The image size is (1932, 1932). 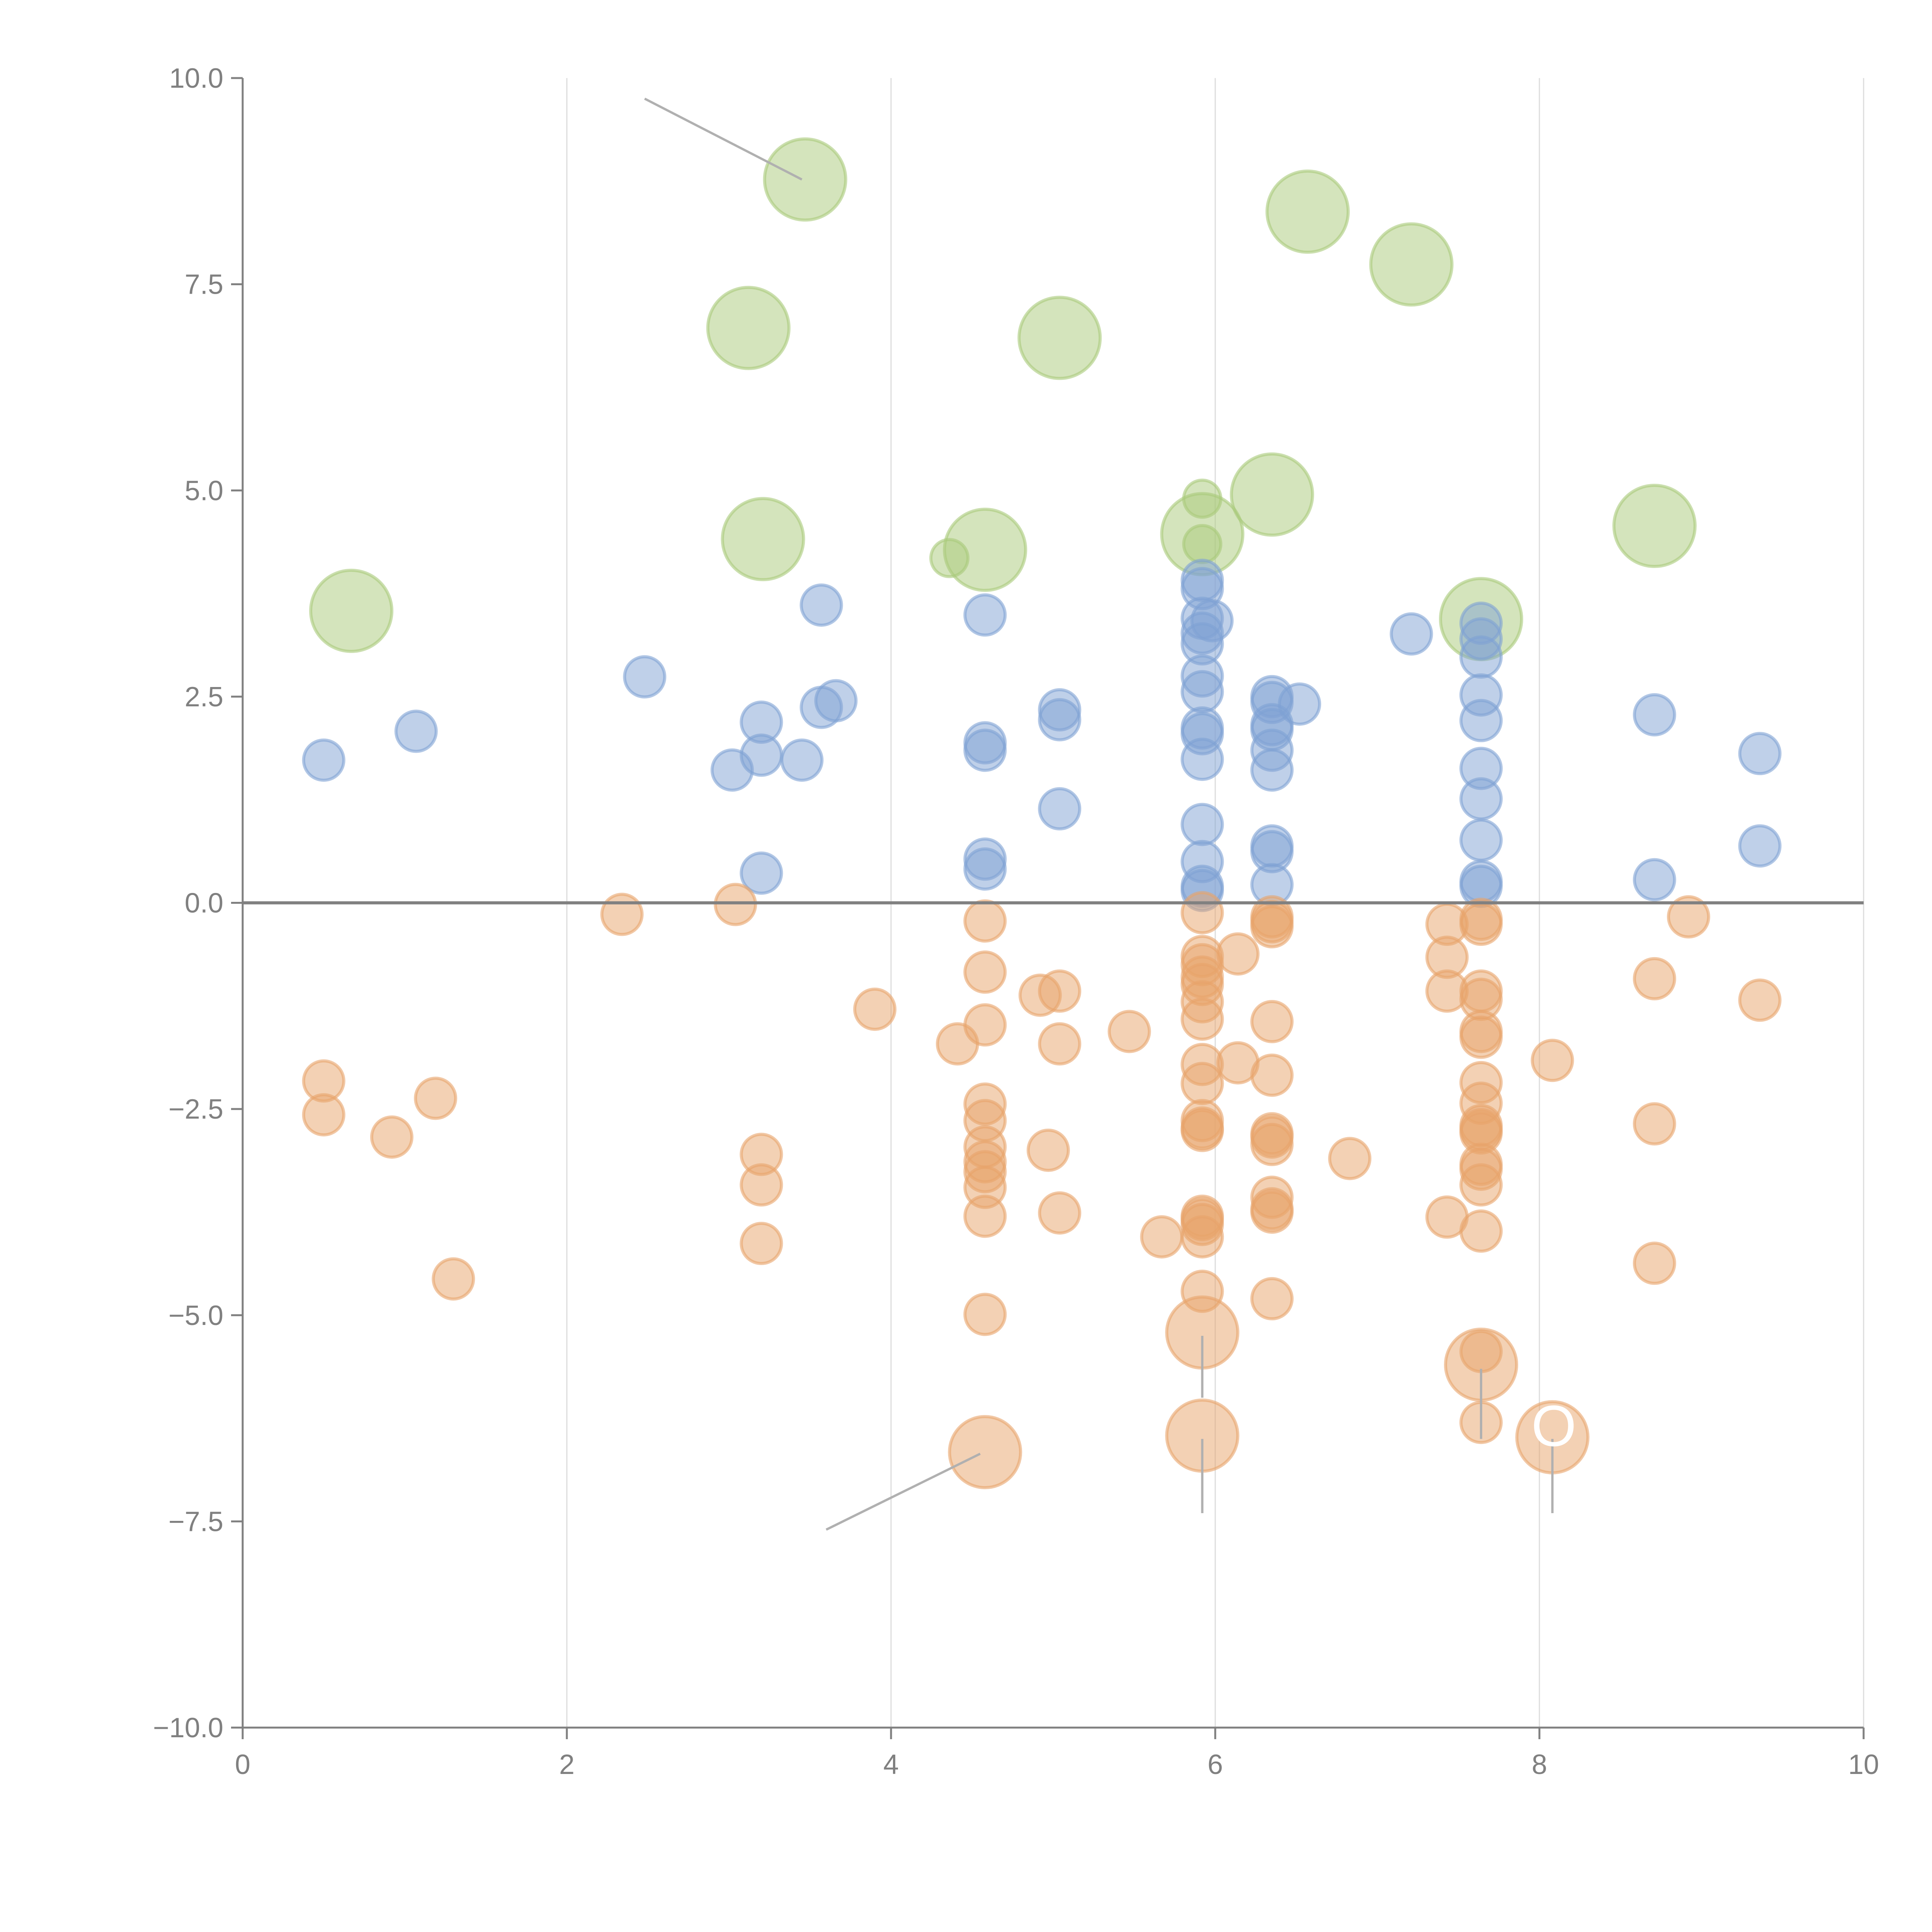 What do you see at coordinates (188, 1728) in the screenshot?
I see `y-tick-label: −10.0` at bounding box center [188, 1728].